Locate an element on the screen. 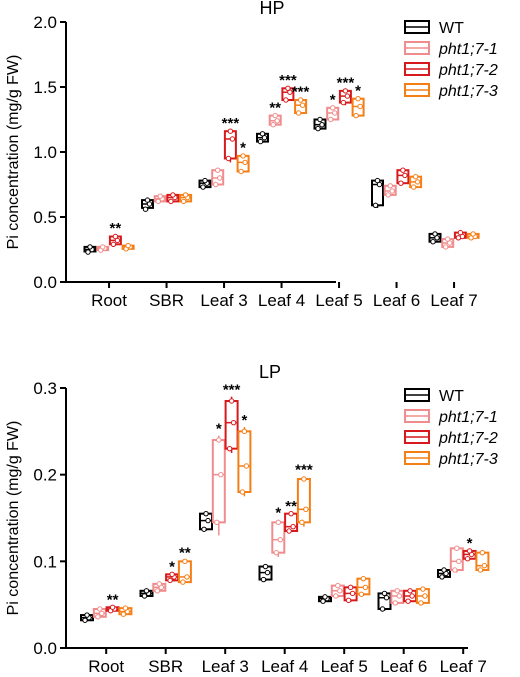 The width and height of the screenshot is (520, 677). x-tick-label: Leaf 7 is located at coordinates (453, 300).